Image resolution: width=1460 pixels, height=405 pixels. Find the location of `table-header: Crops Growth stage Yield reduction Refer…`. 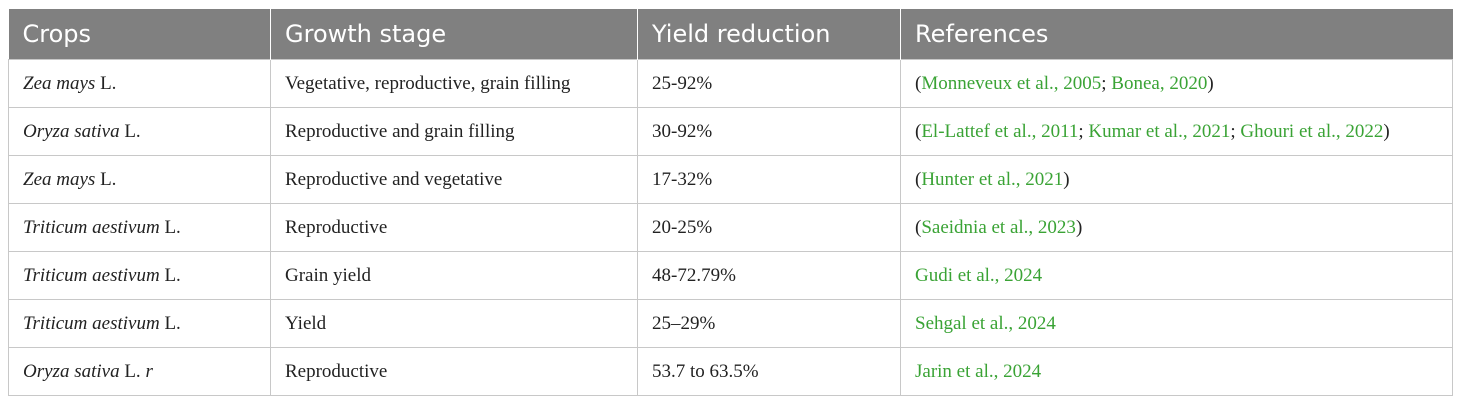

table-header: Crops Growth stage Yield reduction Refer… is located at coordinates (730, 34).